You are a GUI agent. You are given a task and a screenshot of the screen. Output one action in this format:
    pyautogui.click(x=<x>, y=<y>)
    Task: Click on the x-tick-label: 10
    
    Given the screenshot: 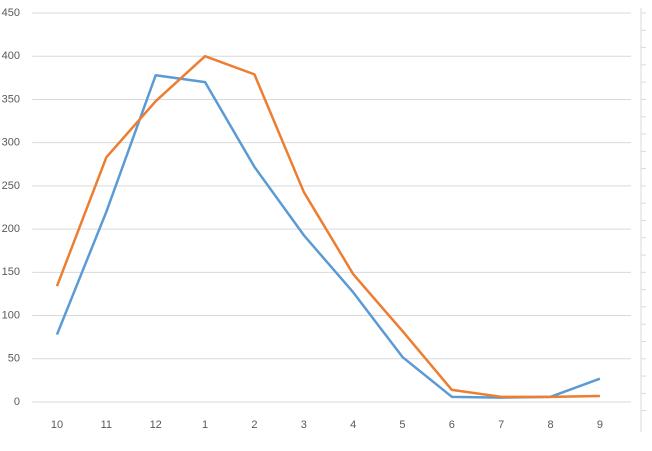 What is the action you would take?
    pyautogui.click(x=57, y=425)
    